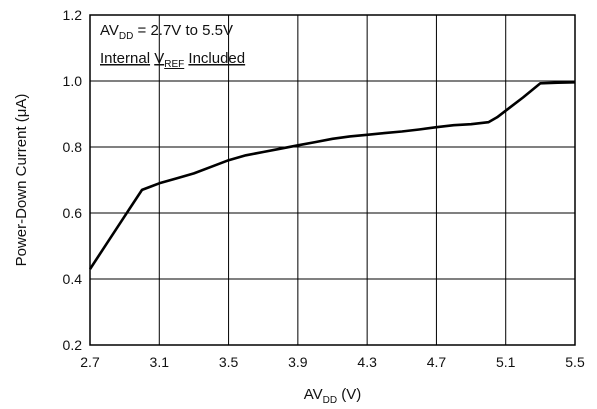 The image size is (597, 409). What do you see at coordinates (506, 362) in the screenshot?
I see `x-tick-label: 5.1` at bounding box center [506, 362].